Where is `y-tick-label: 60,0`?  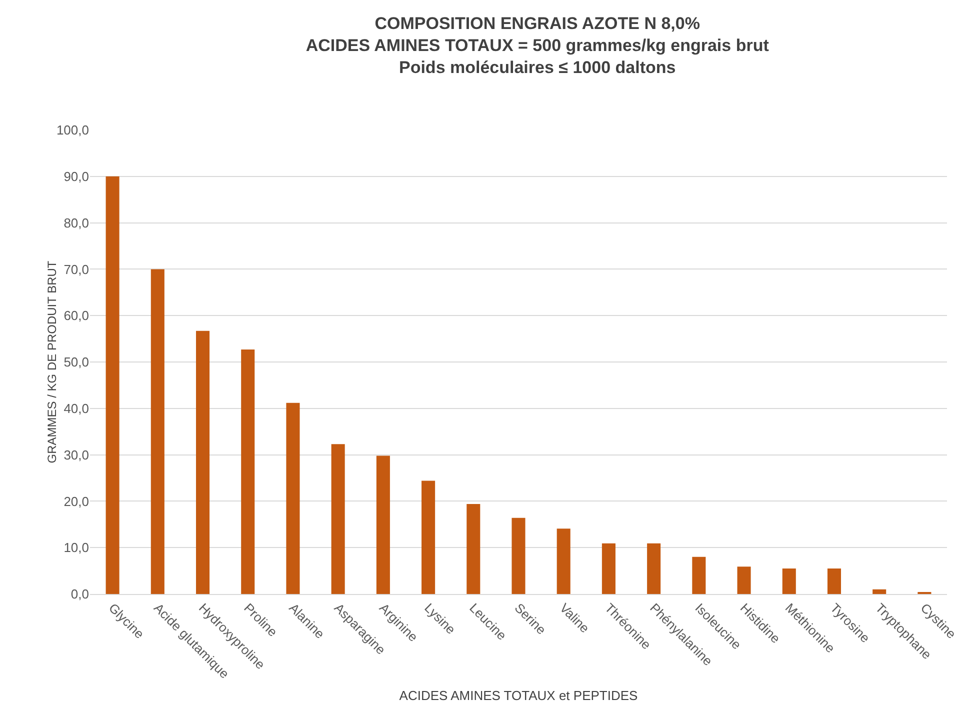 y-tick-label: 60,0 is located at coordinates (76, 316).